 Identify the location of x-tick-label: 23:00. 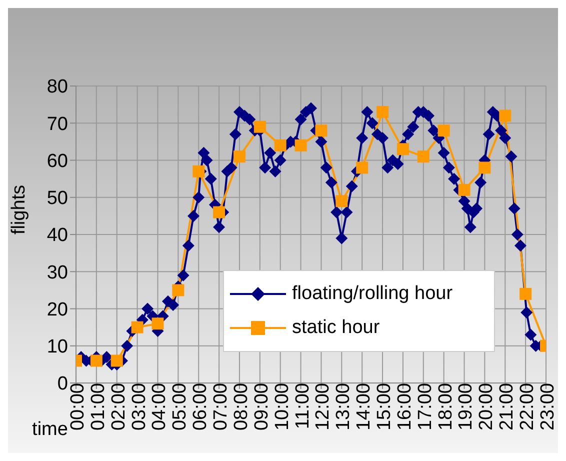
(547, 407).